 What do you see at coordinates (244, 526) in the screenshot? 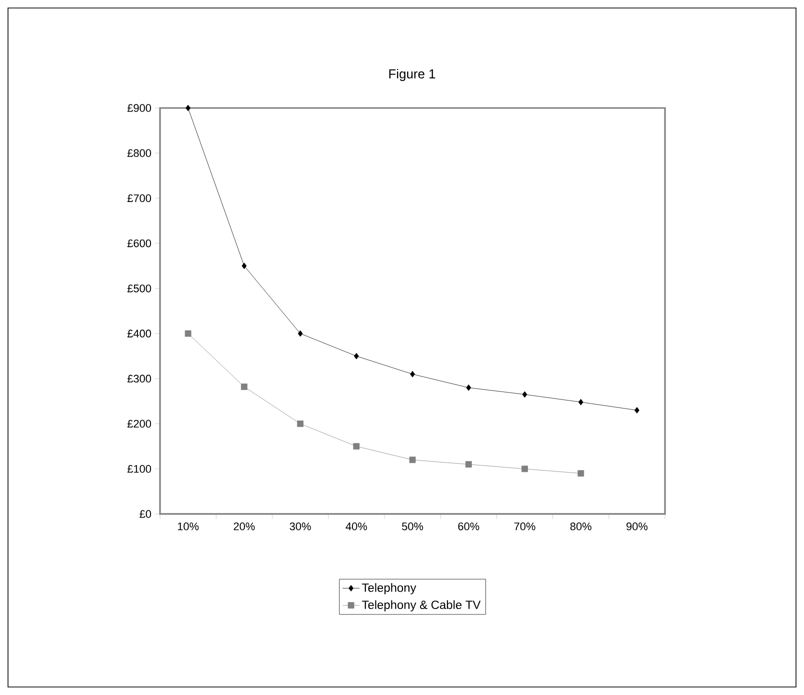
I see `x-tick-label: 20%` at bounding box center [244, 526].